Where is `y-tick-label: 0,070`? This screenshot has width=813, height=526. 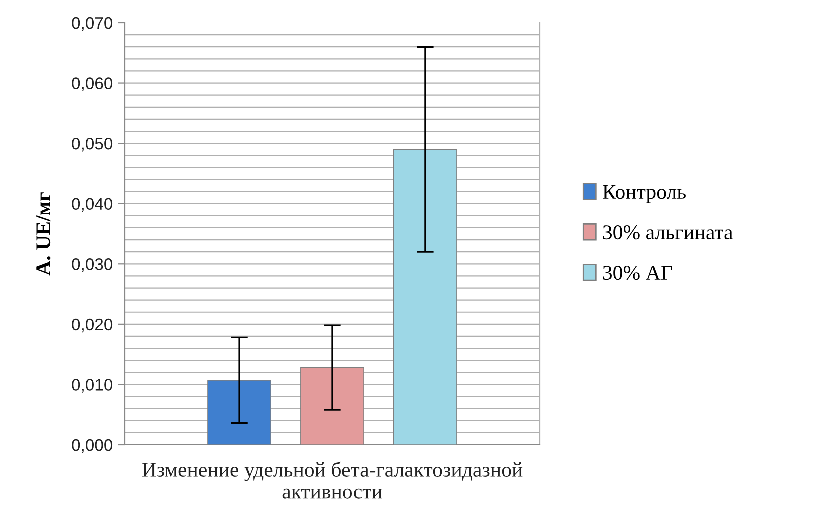
y-tick-label: 0,070 is located at coordinates (92, 24).